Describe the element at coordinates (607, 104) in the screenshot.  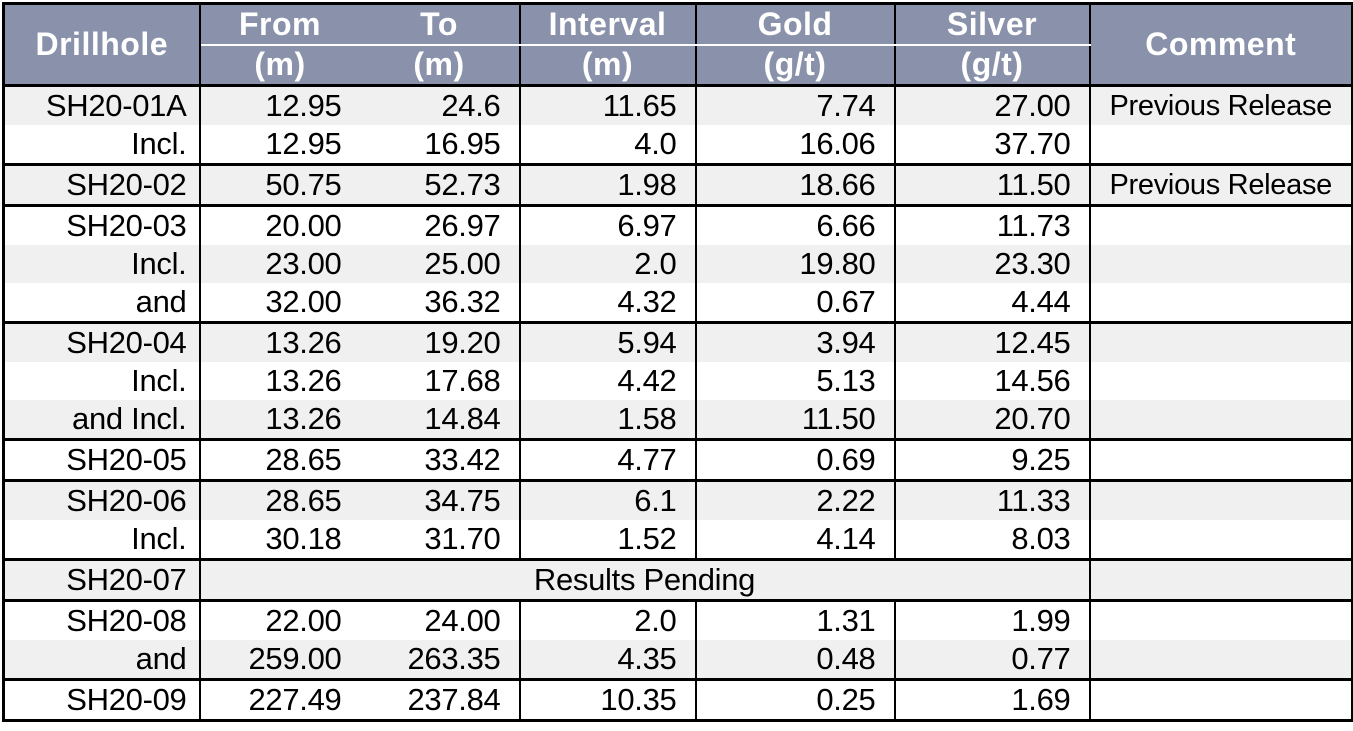
I see `interval-cell: 11.65` at that location.